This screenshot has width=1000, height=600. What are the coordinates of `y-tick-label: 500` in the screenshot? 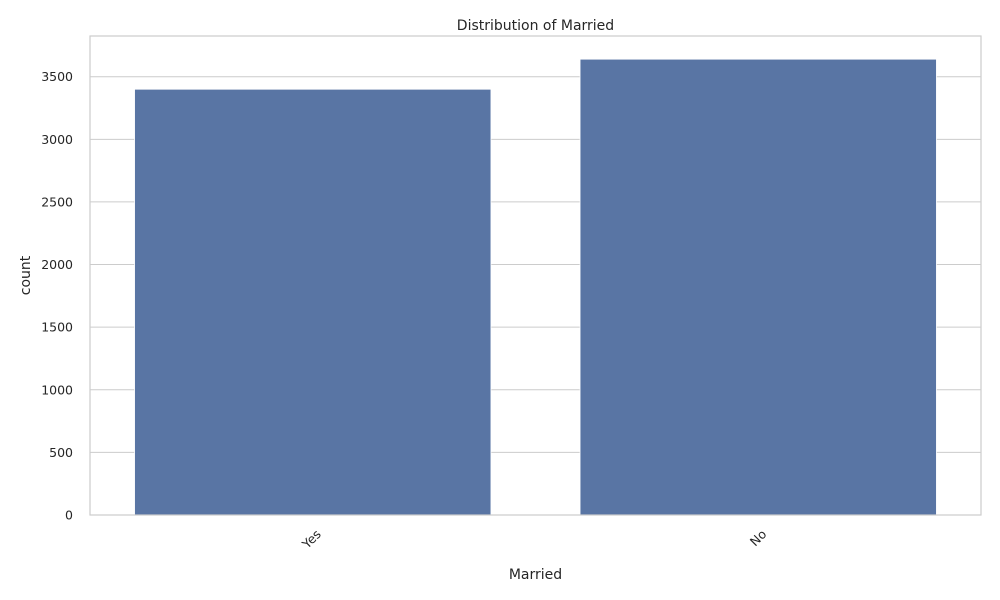 It's located at (61, 452).